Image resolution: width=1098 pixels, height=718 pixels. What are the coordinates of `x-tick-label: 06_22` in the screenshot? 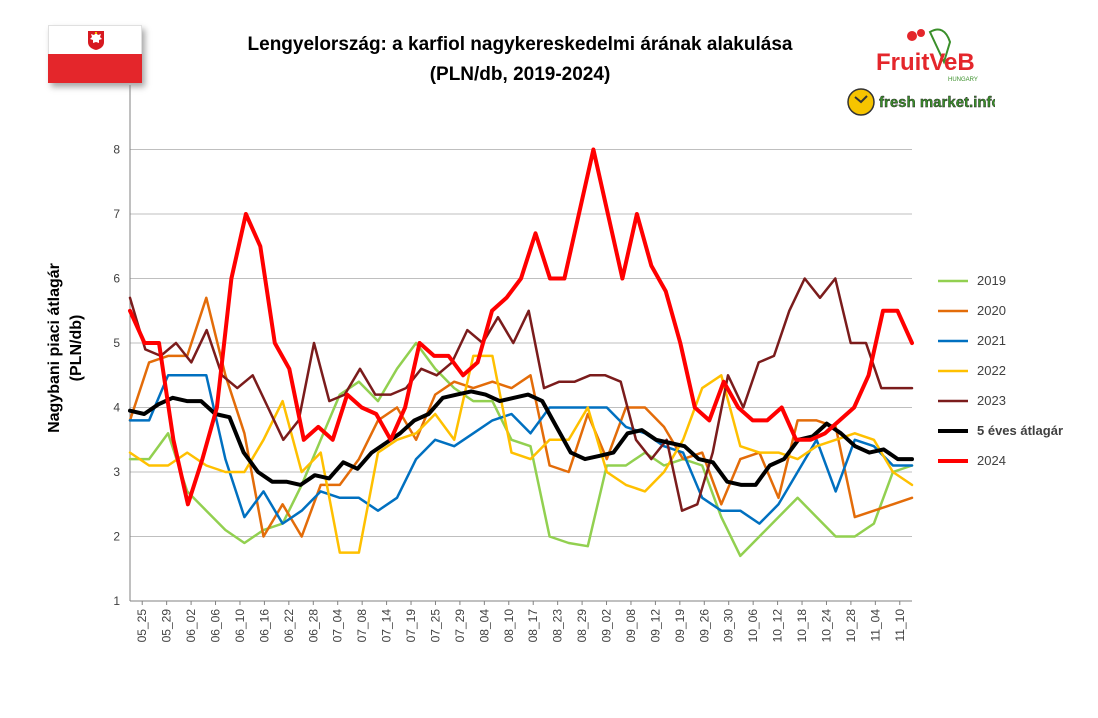 It's located at (289, 626).